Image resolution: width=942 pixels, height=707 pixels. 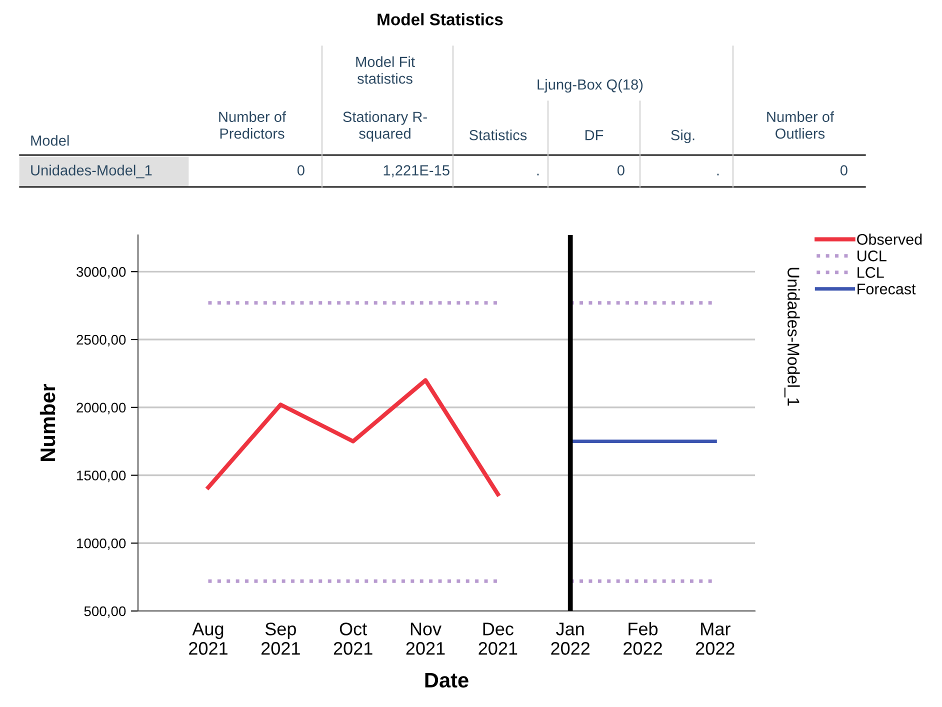 I want to click on x-tick-label: Sep 2021, so click(x=280, y=638).